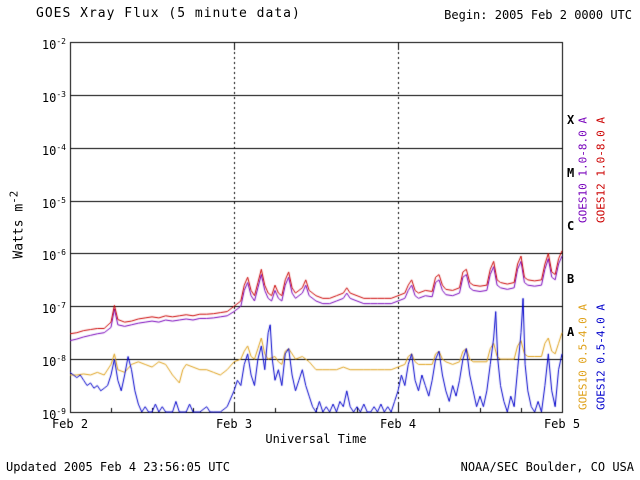 This screenshot has width=640, height=480. I want to click on x-axis-label: Universal Time, so click(316, 439).